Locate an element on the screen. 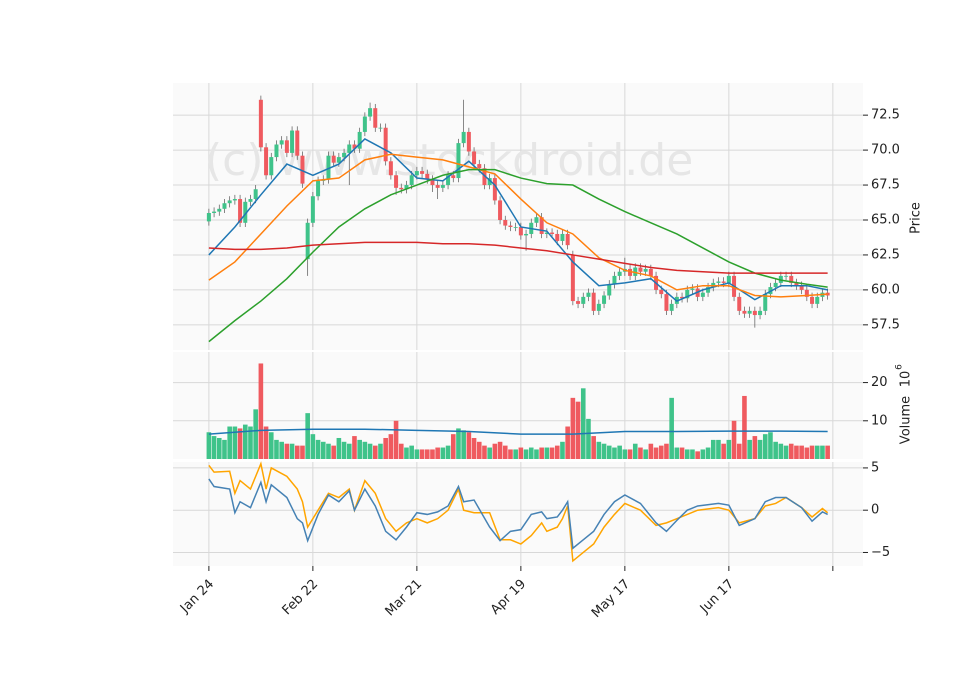 The width and height of the screenshot is (960, 694). y-tick-label: 72.5 is located at coordinates (885, 115).